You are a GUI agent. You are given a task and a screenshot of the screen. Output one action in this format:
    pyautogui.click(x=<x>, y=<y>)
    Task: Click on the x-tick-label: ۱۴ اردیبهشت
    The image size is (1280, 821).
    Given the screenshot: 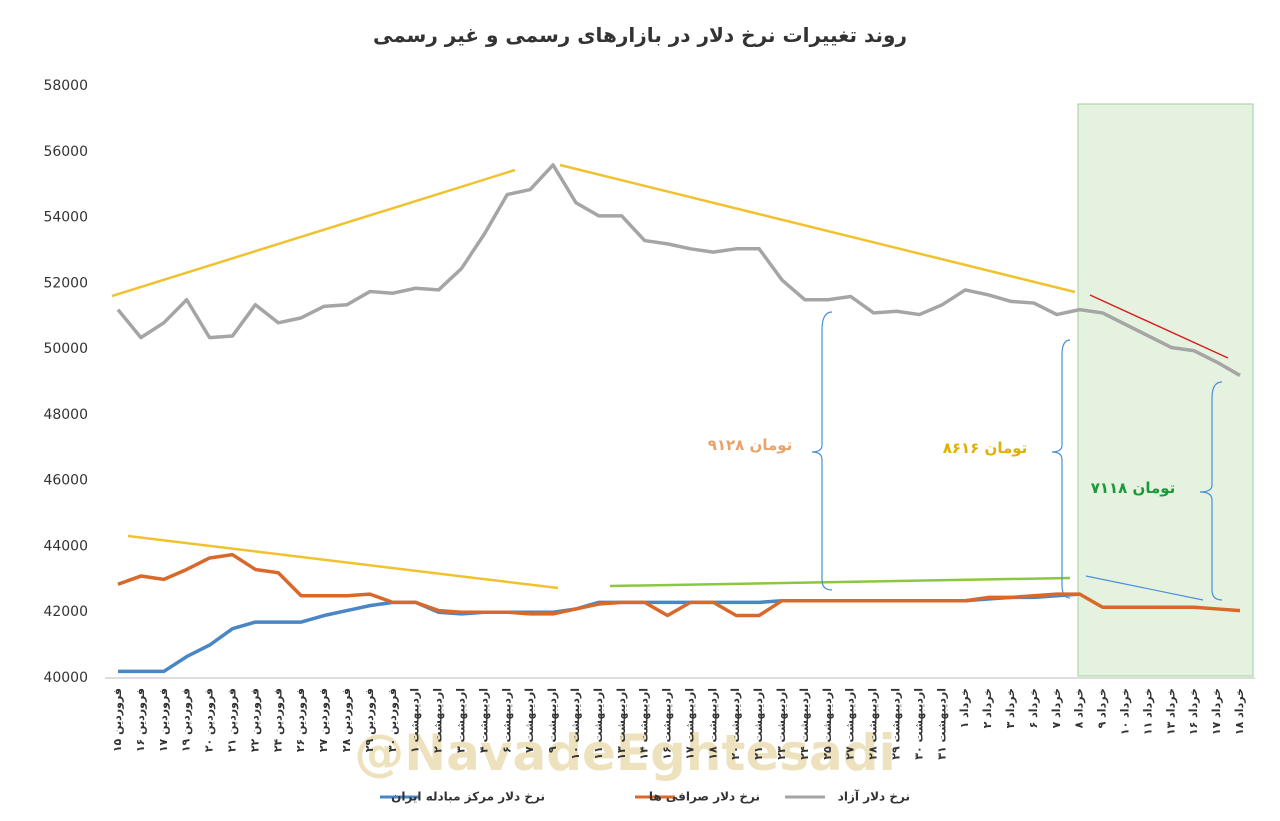 What is the action you would take?
    pyautogui.click(x=644, y=724)
    